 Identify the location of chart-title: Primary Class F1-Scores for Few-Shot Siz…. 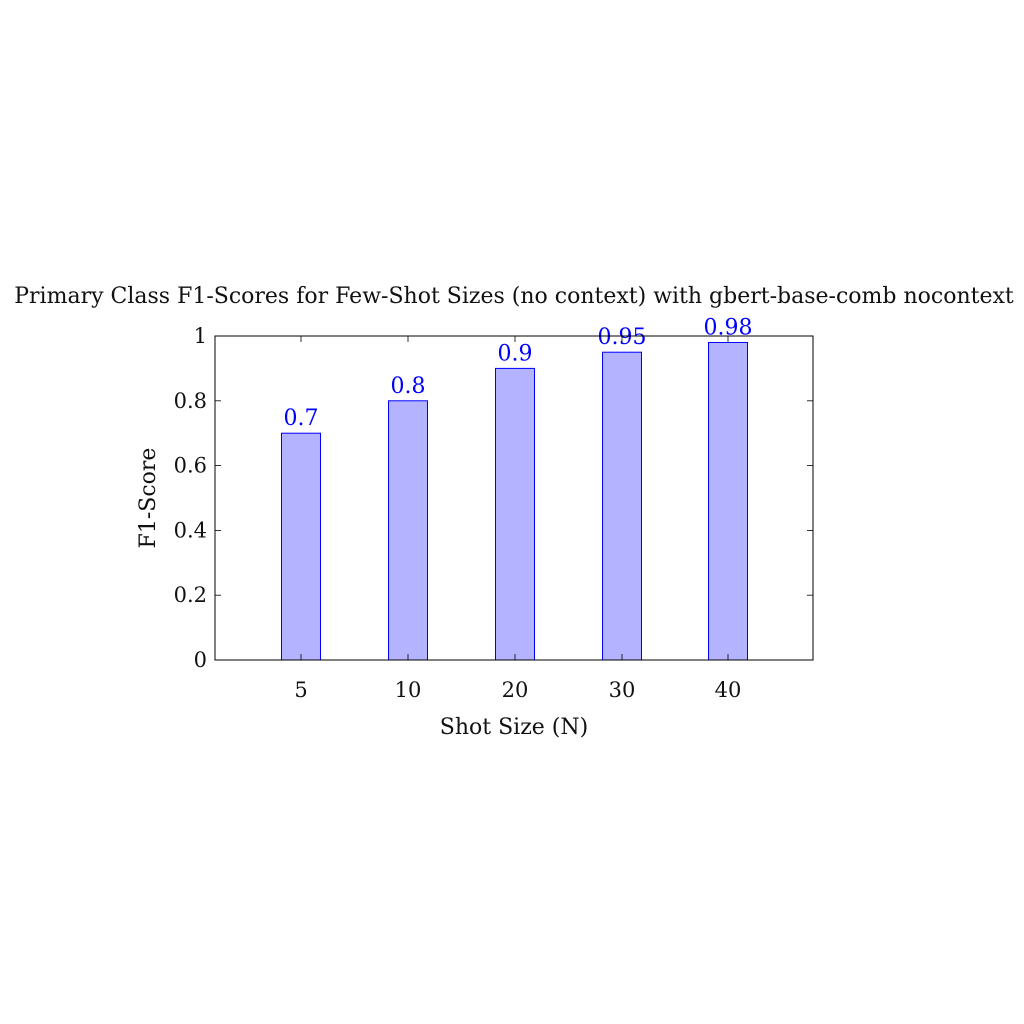
(514, 296).